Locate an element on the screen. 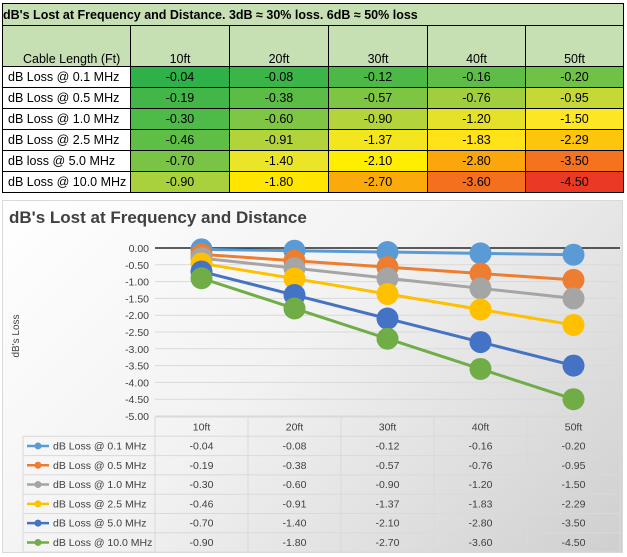 The height and width of the screenshot is (557, 627). data-label: -1.80 is located at coordinates (295, 543).